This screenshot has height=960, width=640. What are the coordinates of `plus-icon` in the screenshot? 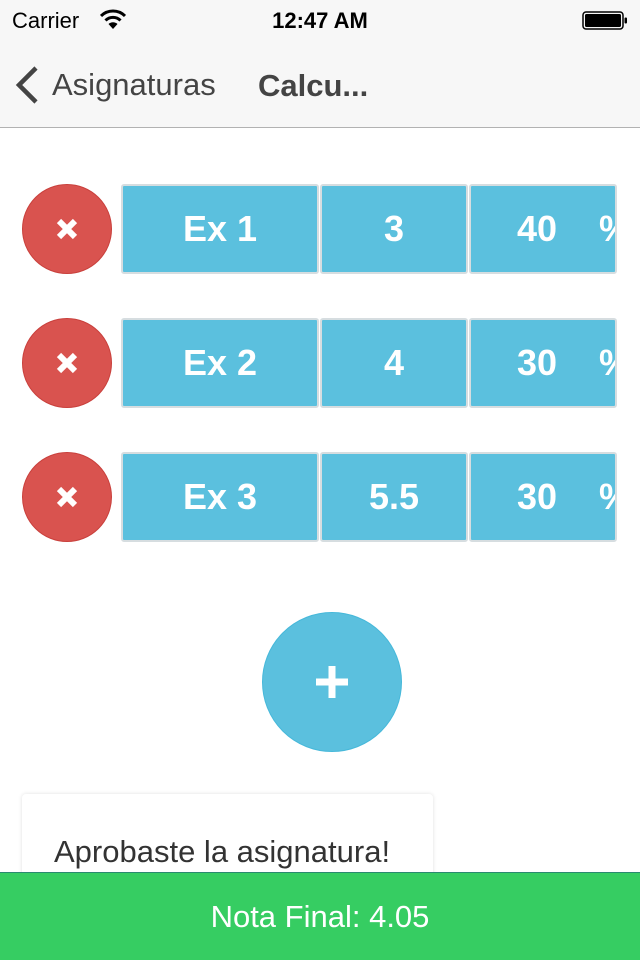 It's located at (332, 682).